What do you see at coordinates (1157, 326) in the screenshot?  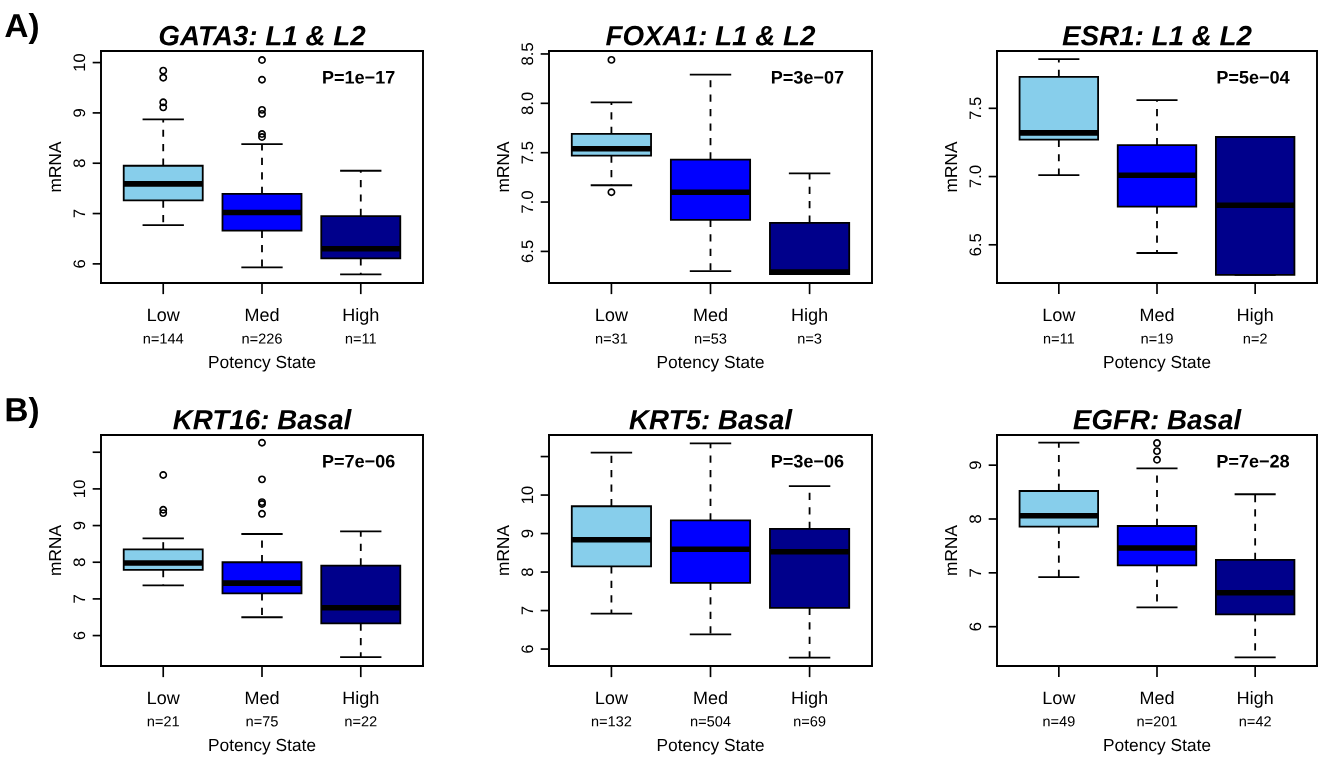 I see `category-label: Med n=19` at bounding box center [1157, 326].